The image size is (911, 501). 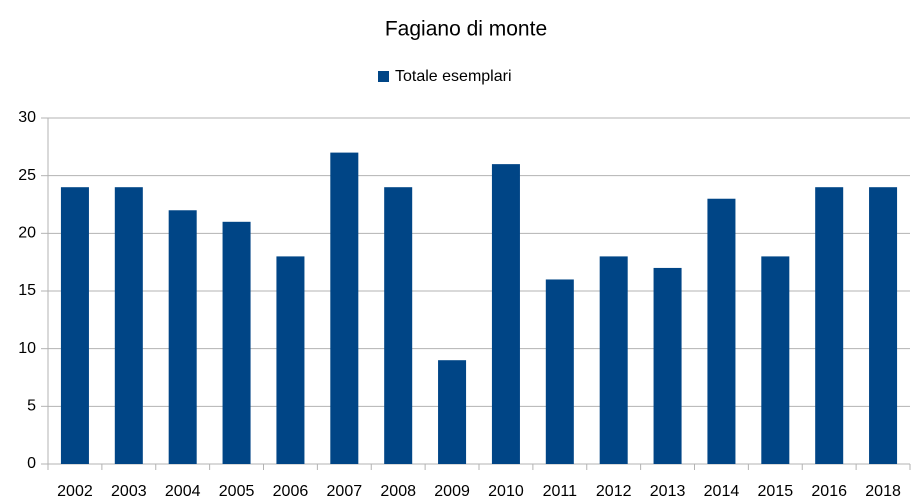 I want to click on y-tick-label: 20, so click(x=27, y=233).